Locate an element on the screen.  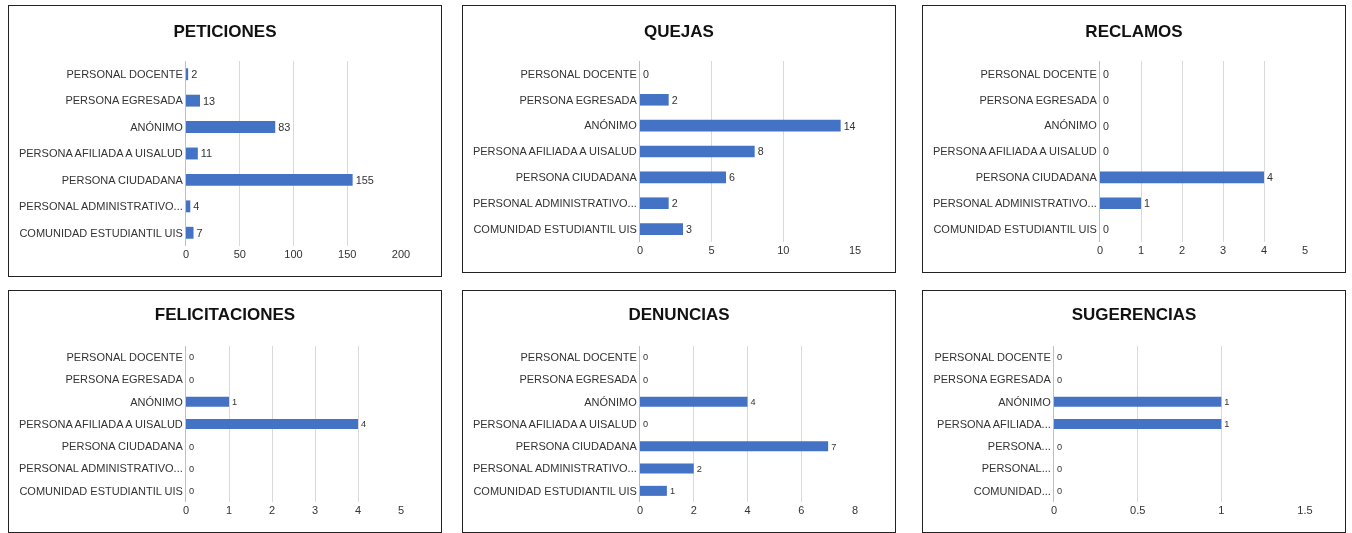
x-tick-label: 10 is located at coordinates (783, 250).